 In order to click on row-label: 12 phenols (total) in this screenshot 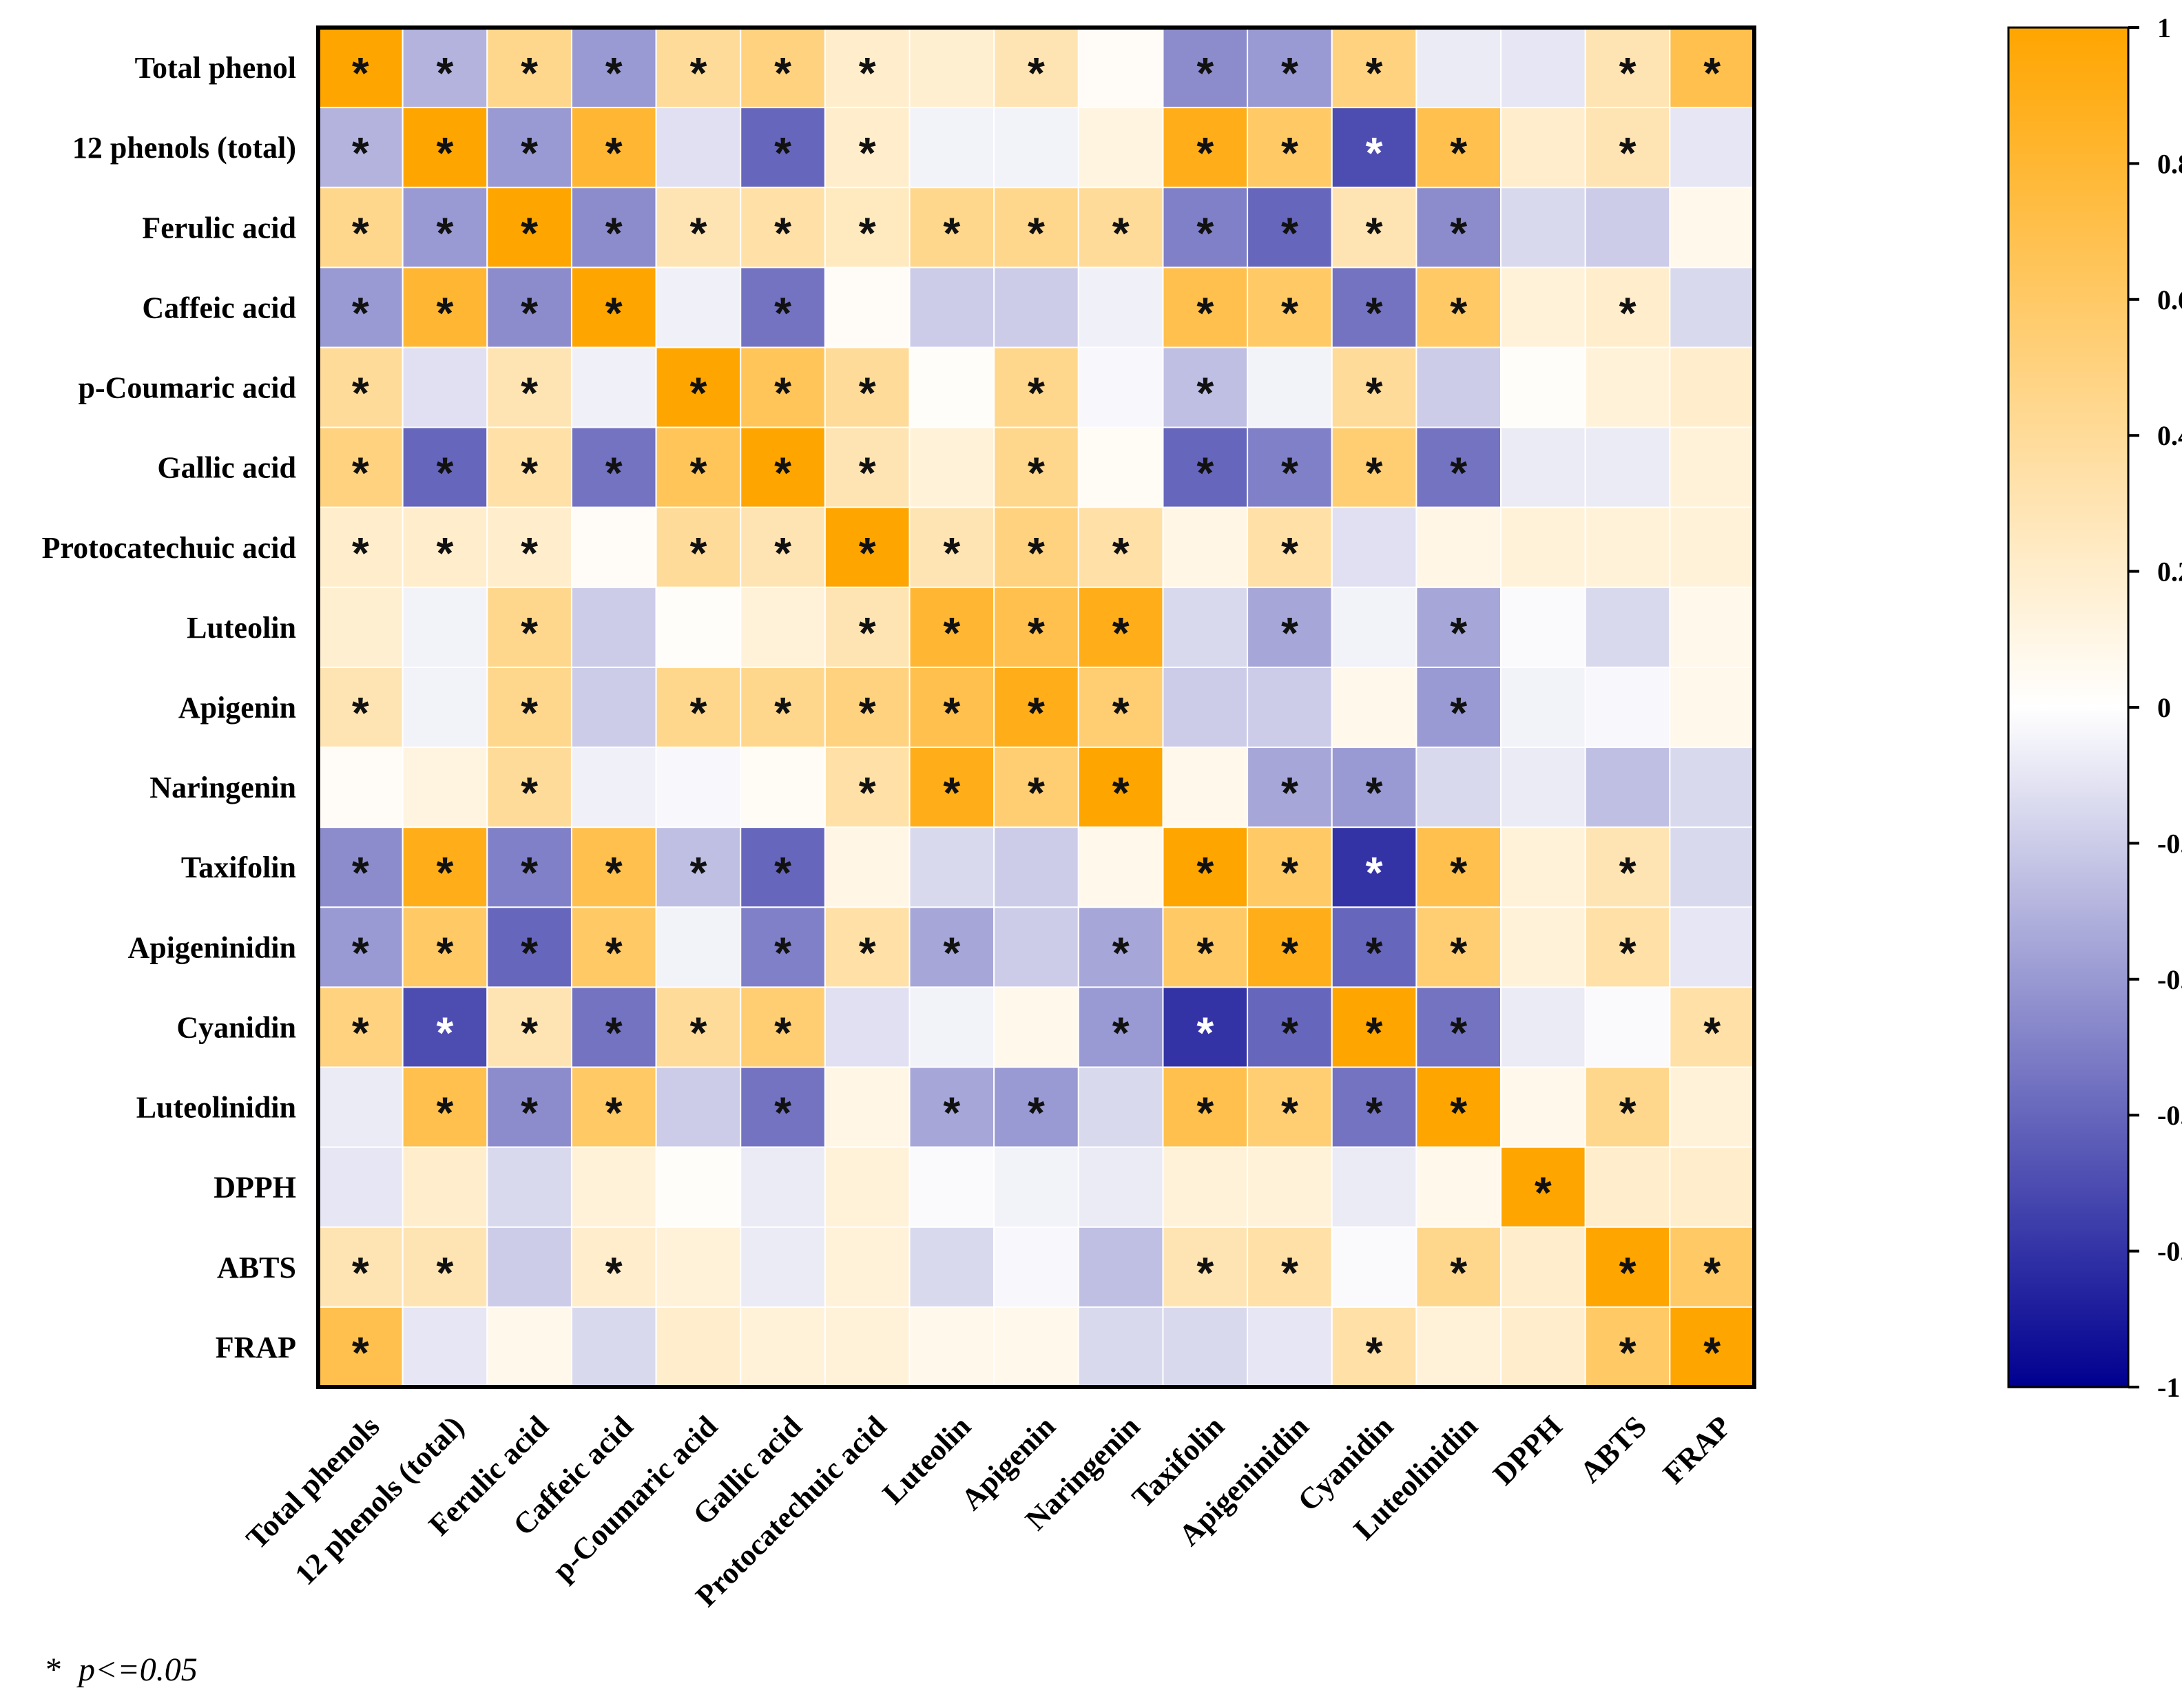, I will do `click(184, 148)`.